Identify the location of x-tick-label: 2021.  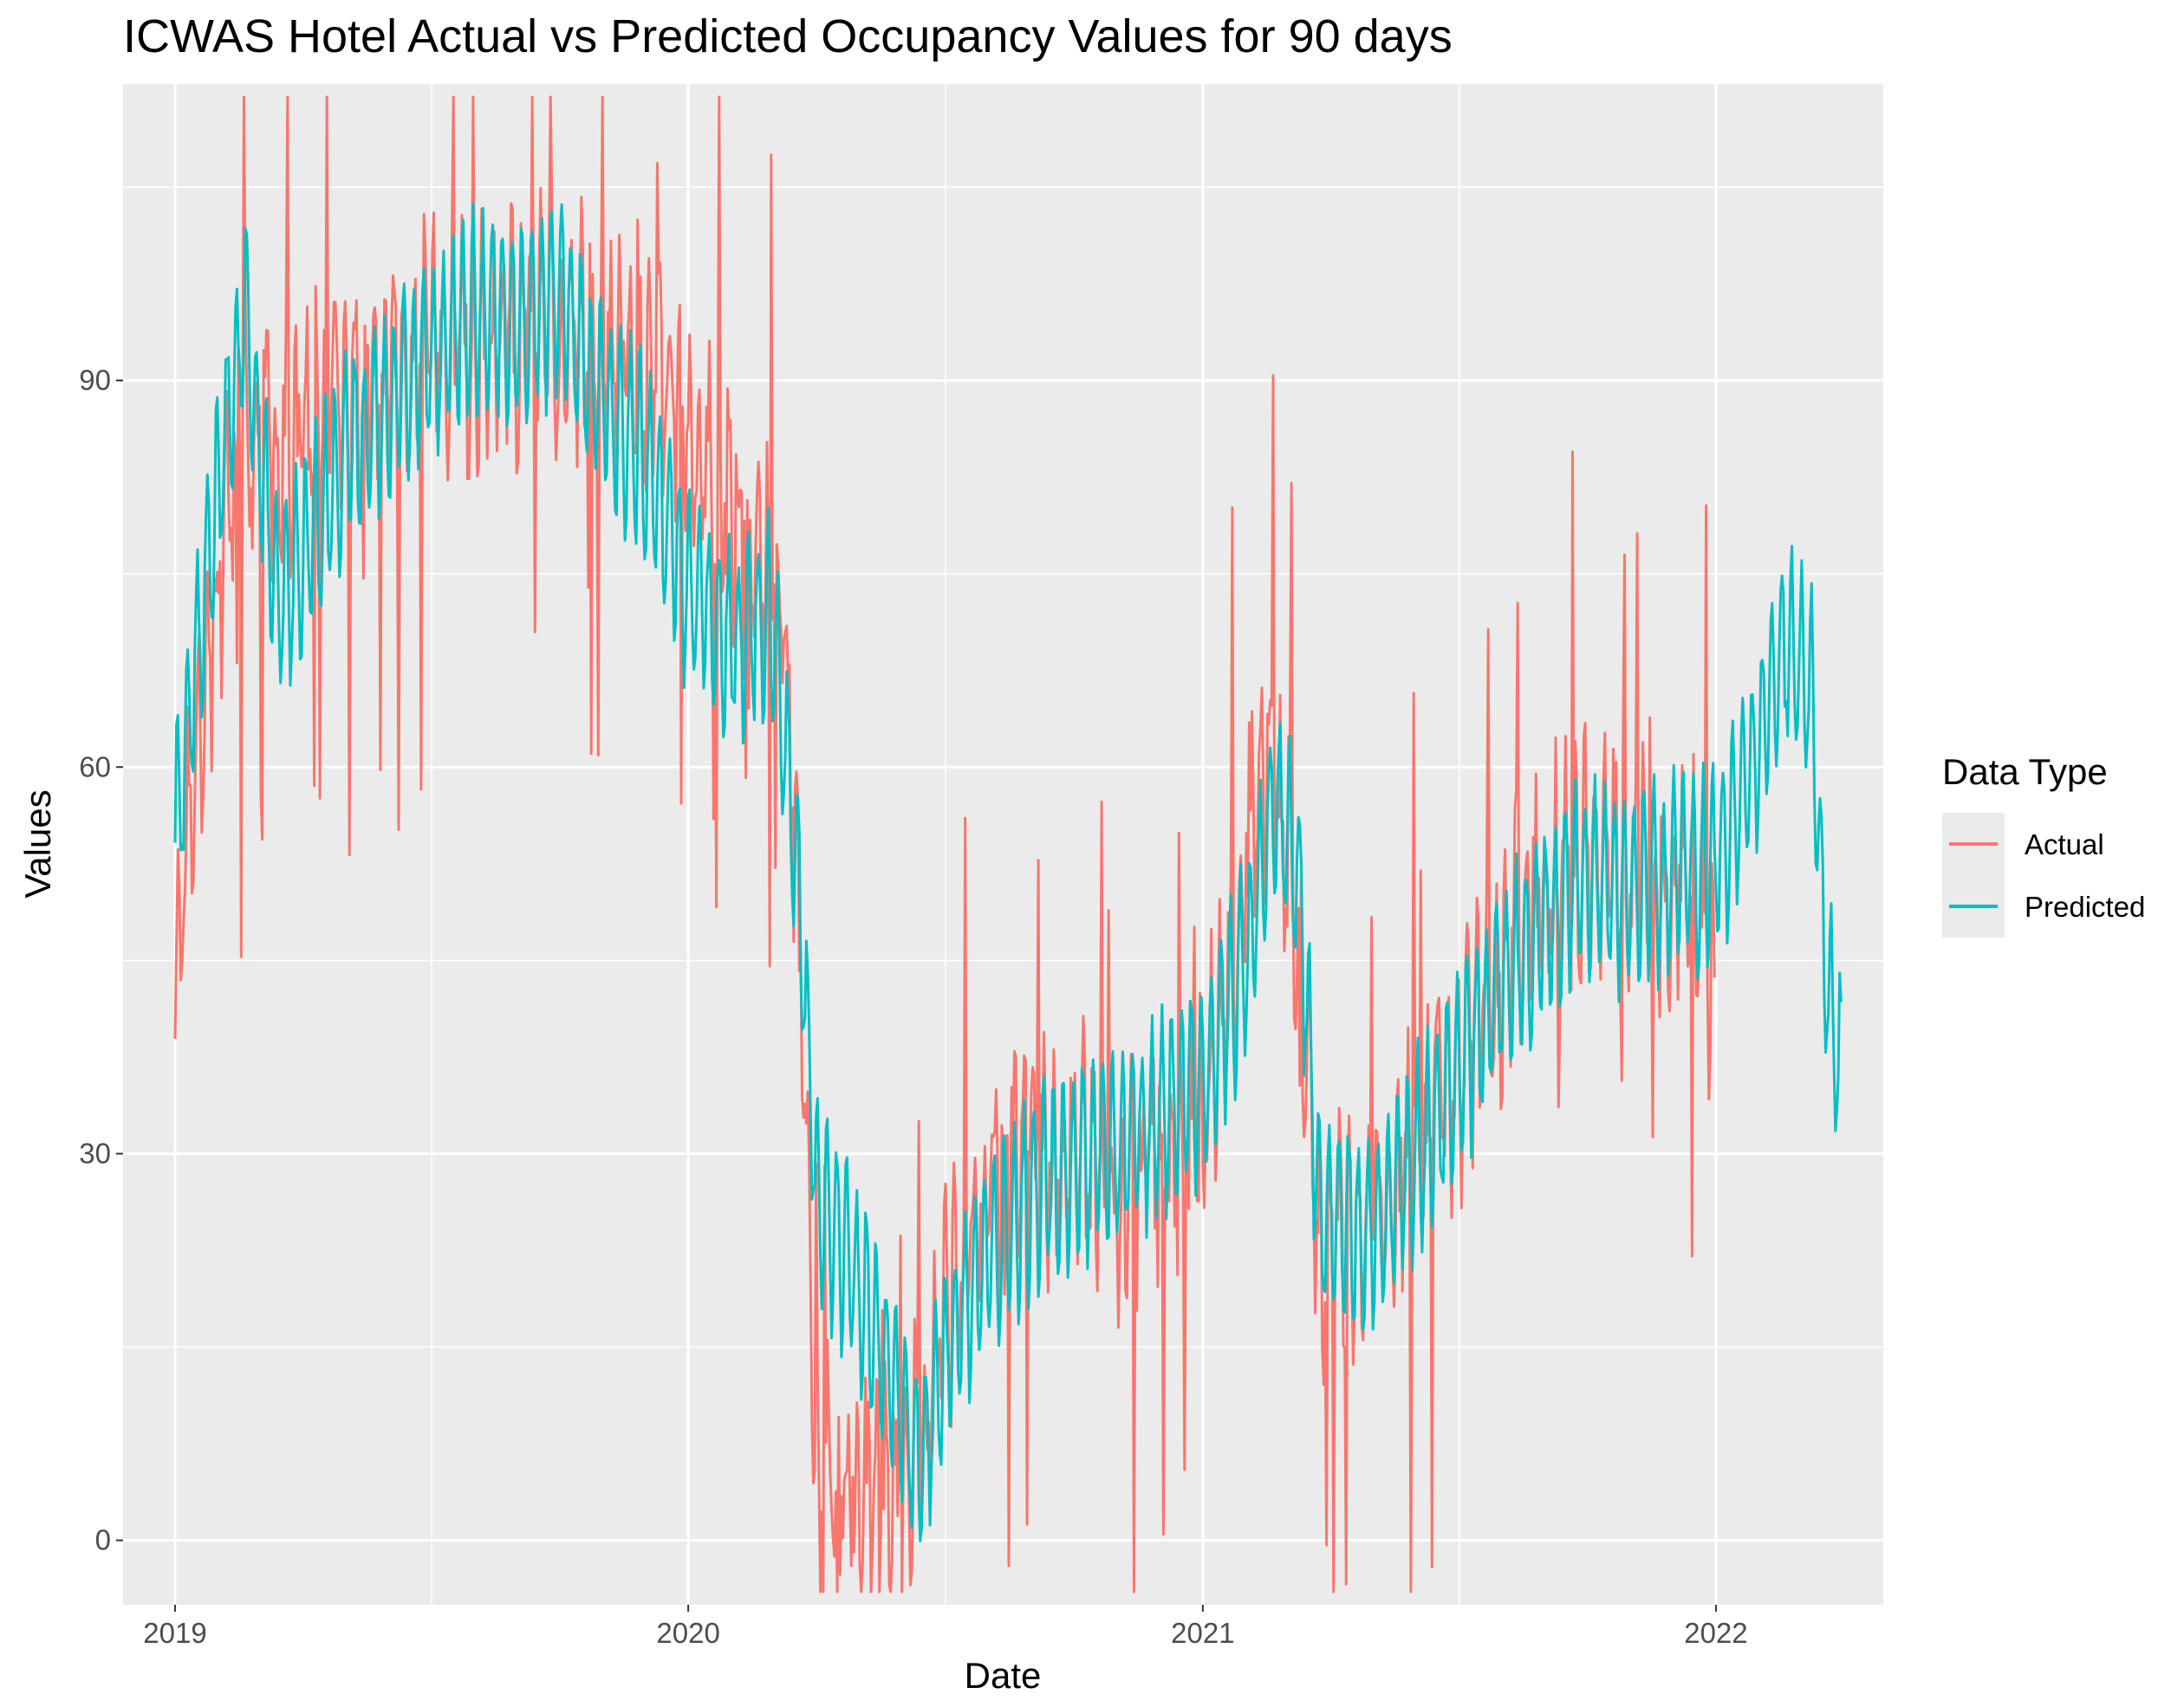
(1202, 1633).